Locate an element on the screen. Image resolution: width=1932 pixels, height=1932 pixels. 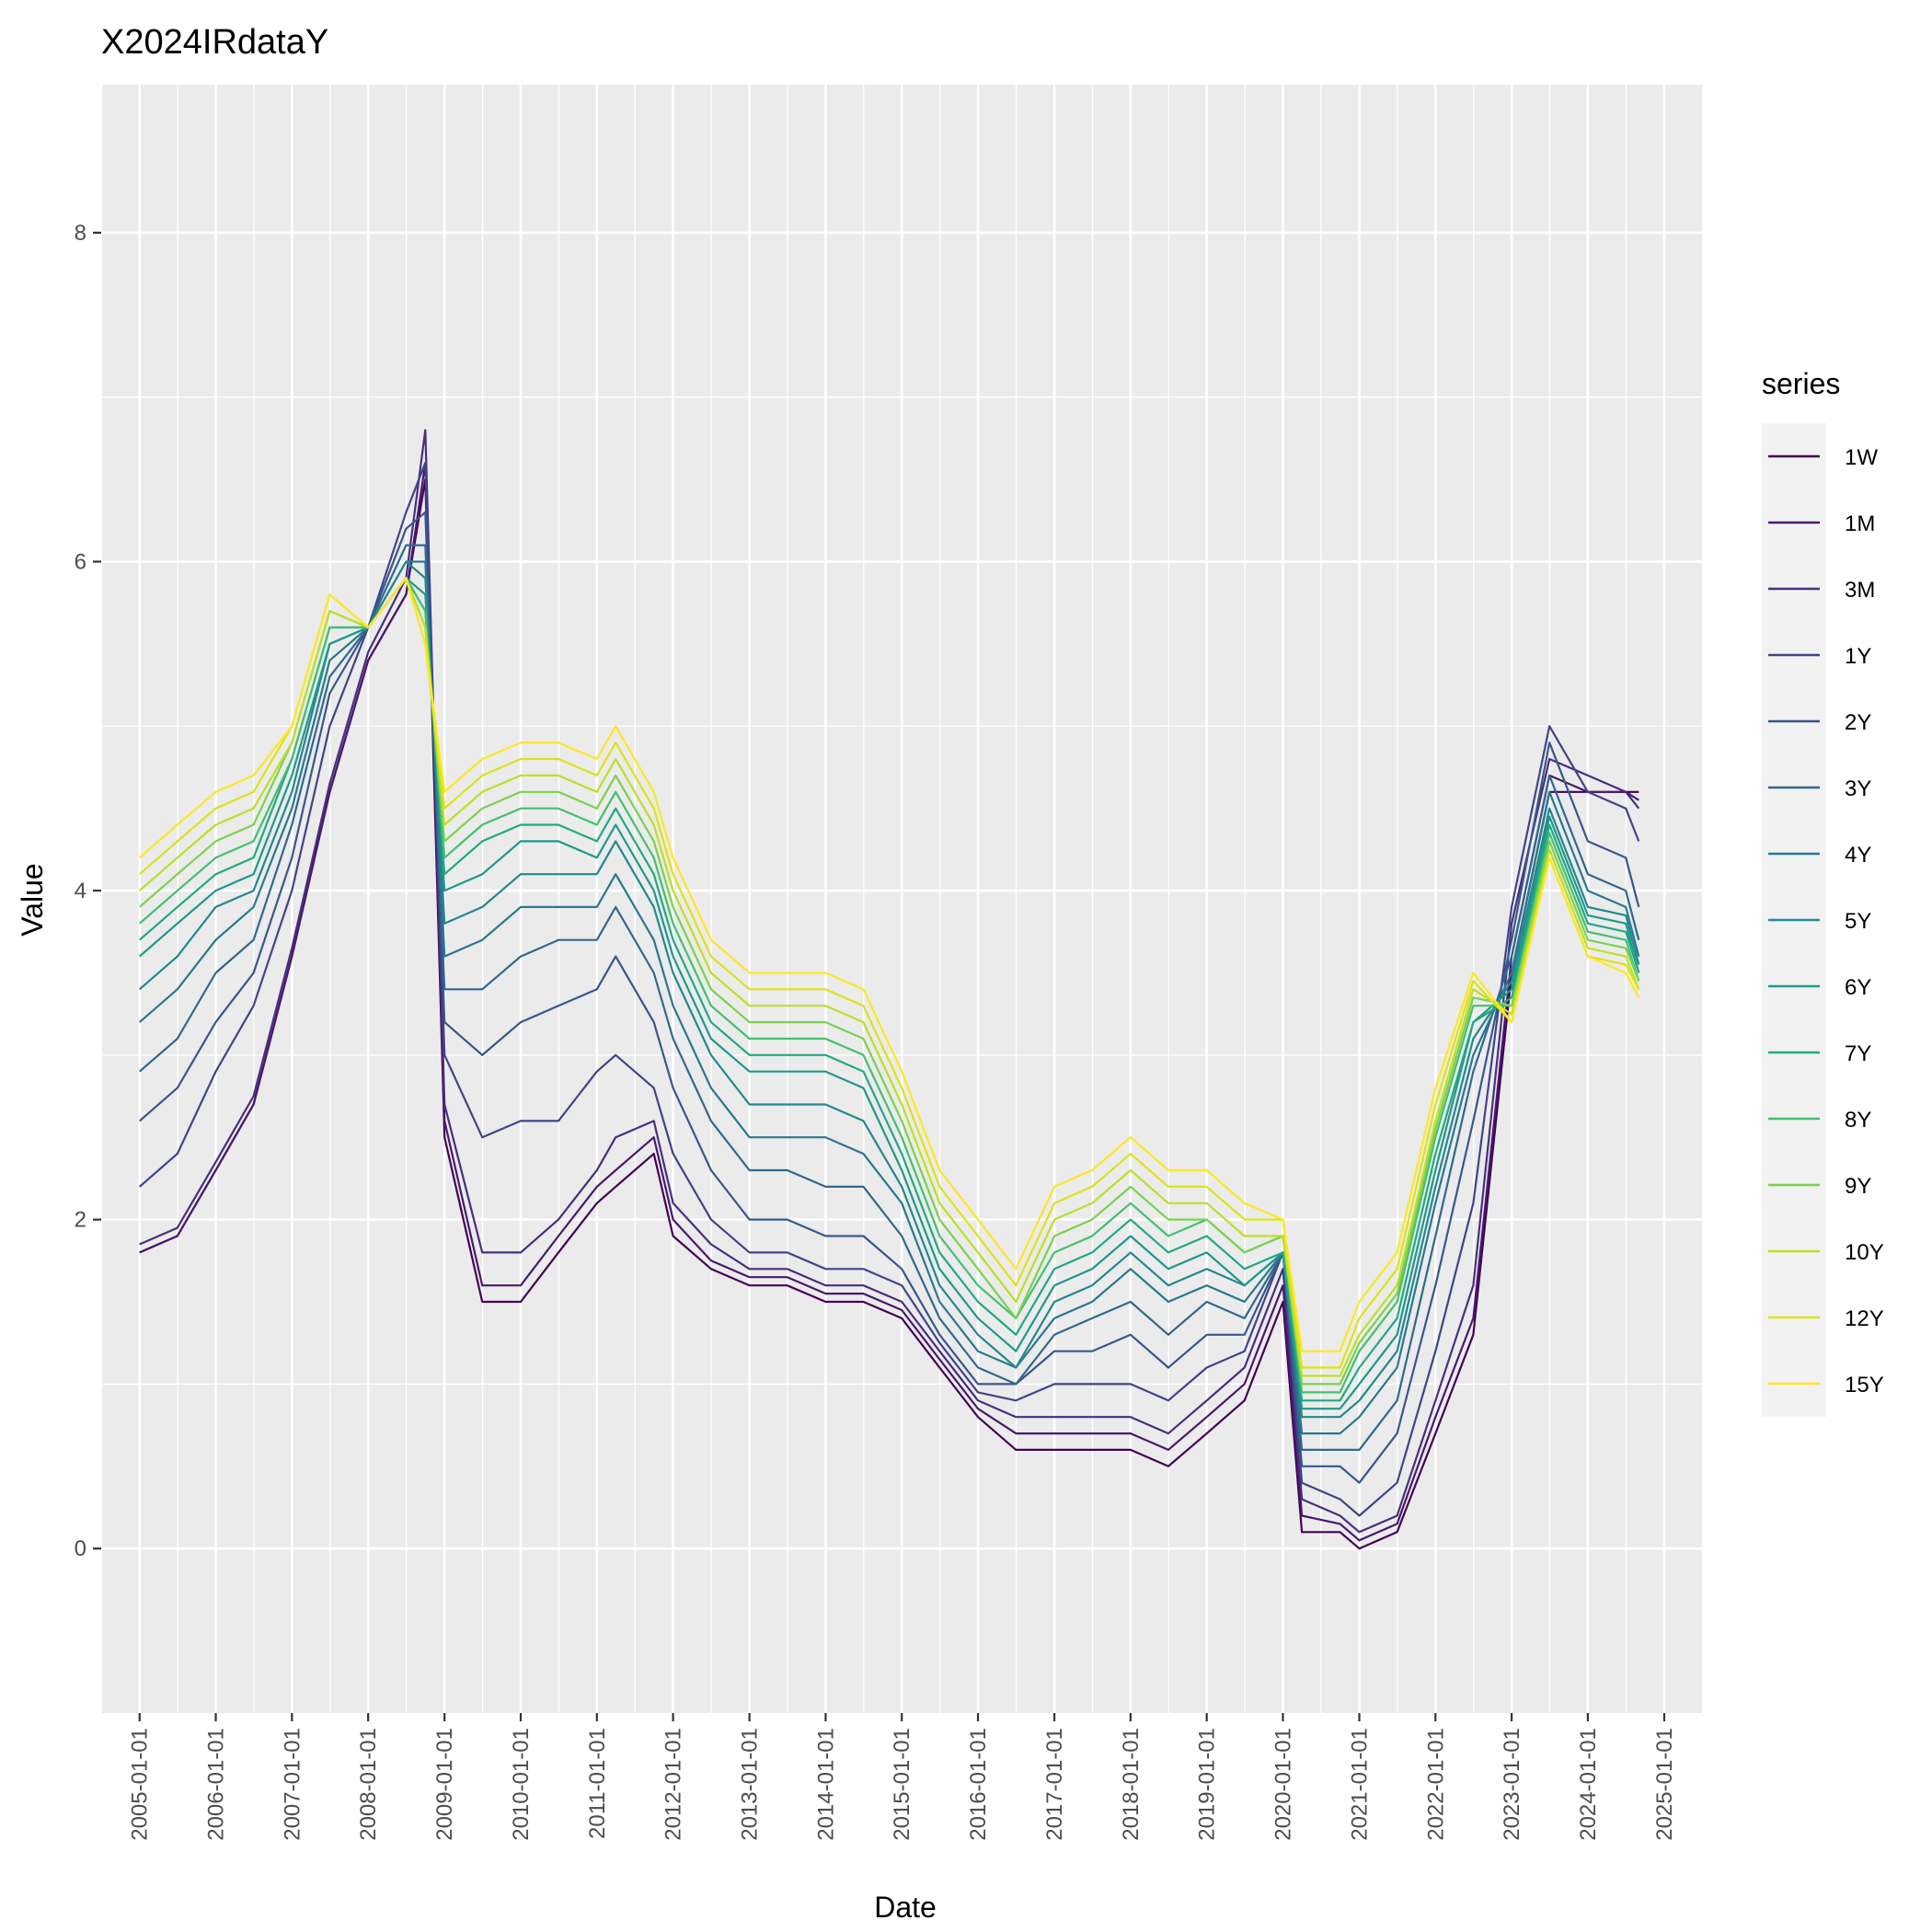
legend-item: 2Y is located at coordinates (1819, 722).